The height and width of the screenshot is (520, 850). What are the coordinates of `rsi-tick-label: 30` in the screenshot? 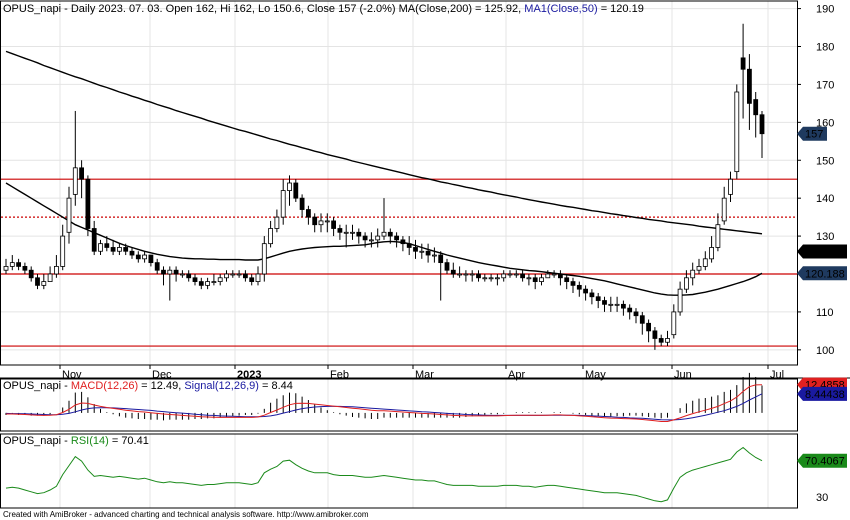 It's located at (822, 498).